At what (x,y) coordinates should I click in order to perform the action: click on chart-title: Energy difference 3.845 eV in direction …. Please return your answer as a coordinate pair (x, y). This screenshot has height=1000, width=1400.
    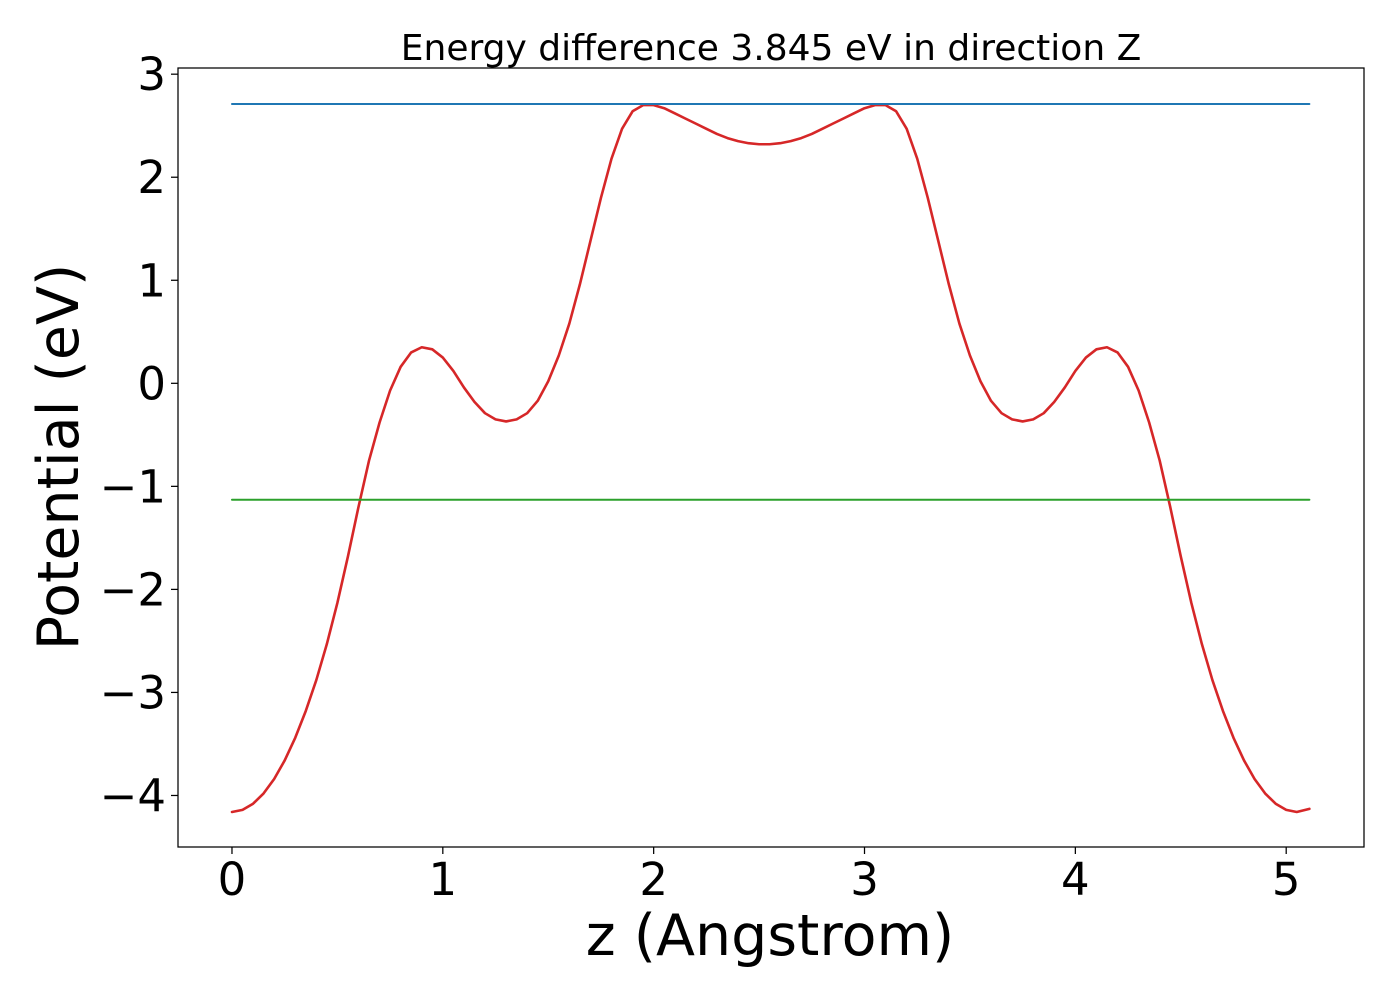
    Looking at the image, I should click on (771, 48).